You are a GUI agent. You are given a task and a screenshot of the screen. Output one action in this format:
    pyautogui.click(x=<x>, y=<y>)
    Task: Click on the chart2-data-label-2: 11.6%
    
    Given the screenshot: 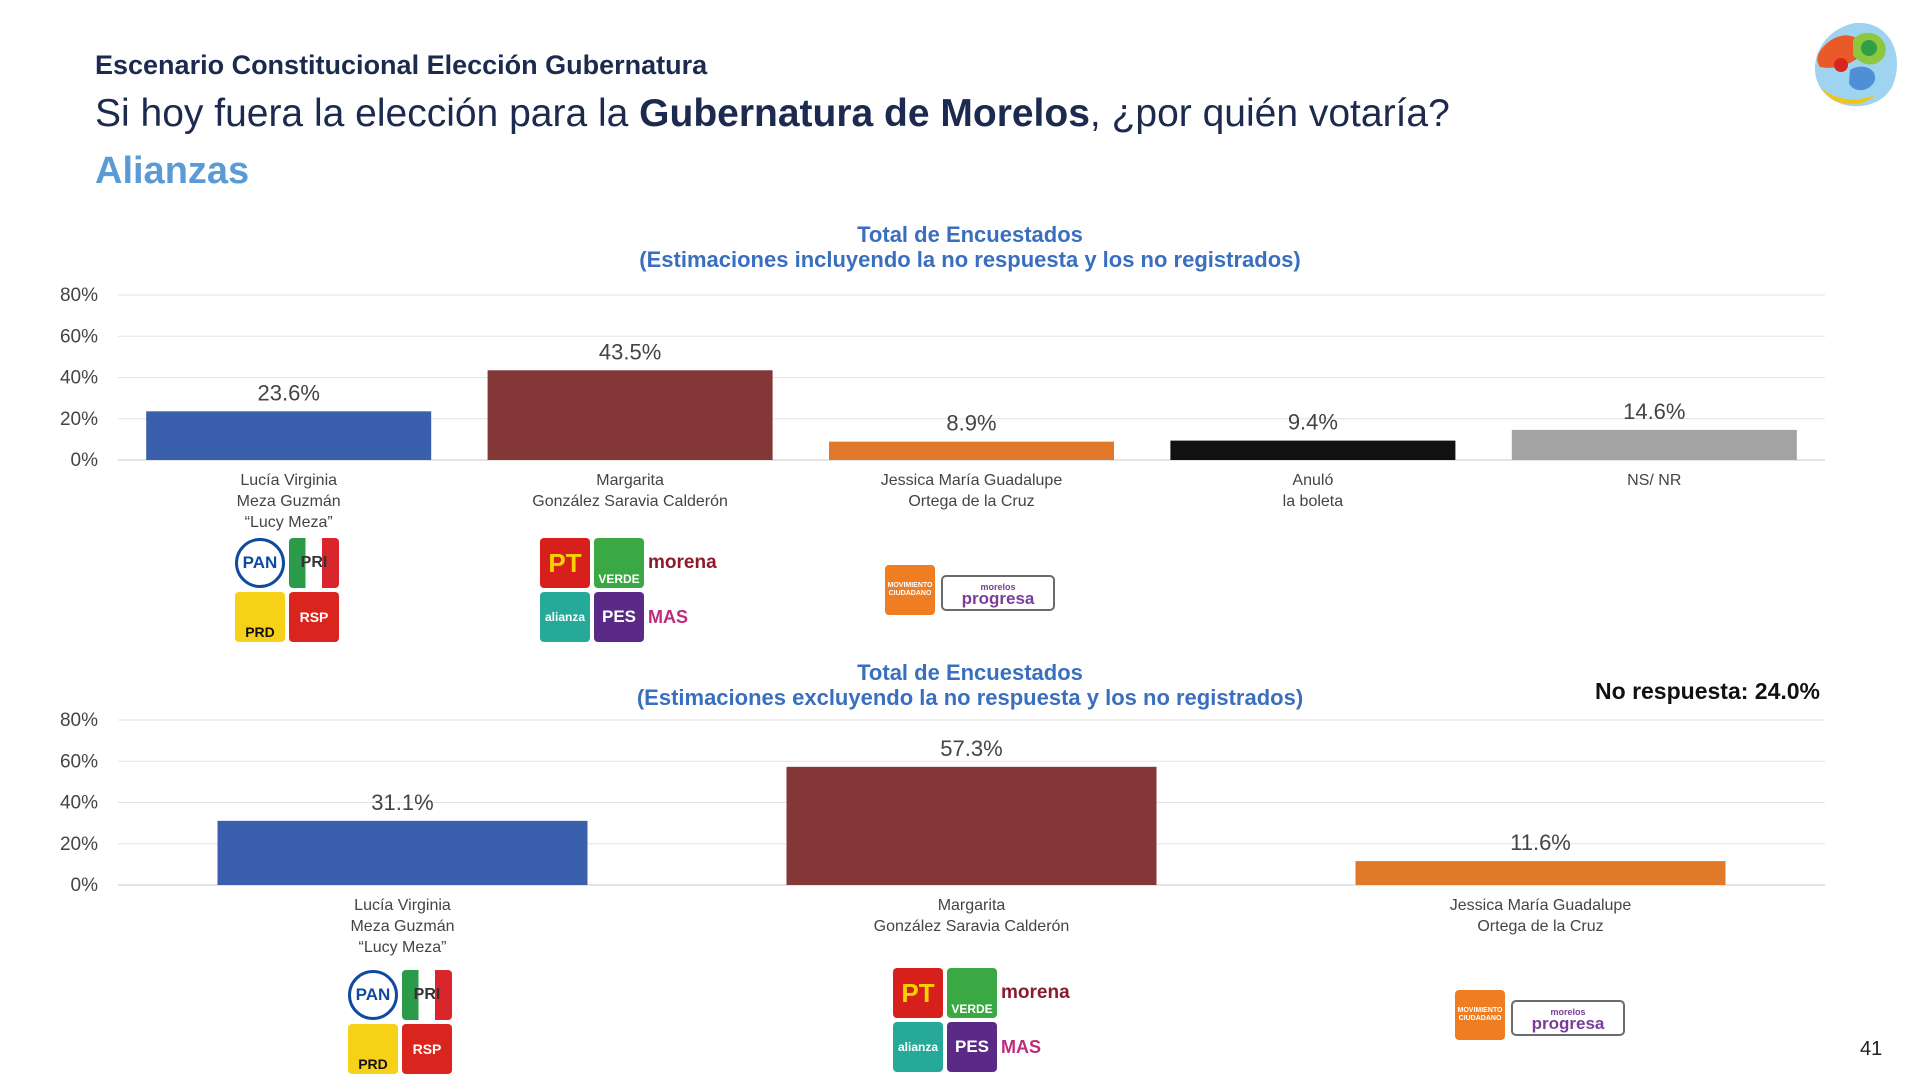 What is the action you would take?
    pyautogui.click(x=1540, y=842)
    